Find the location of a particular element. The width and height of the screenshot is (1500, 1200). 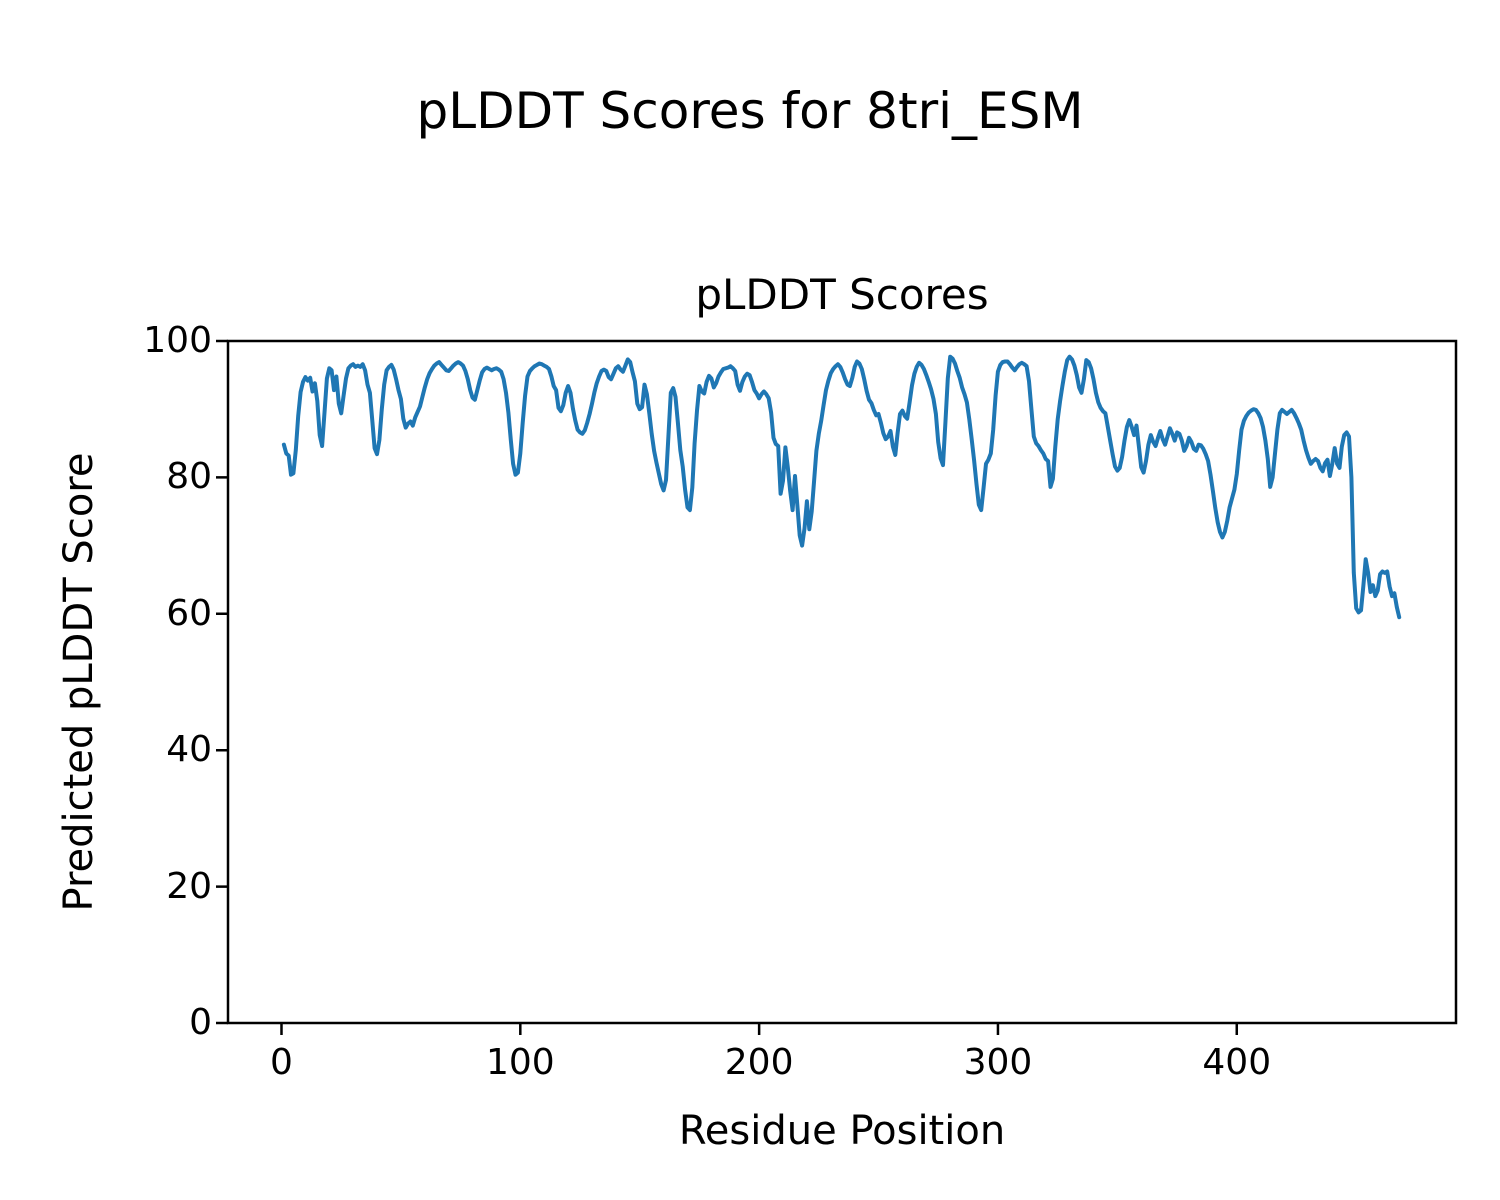

y-tick-label: 80 is located at coordinates (189, 477).